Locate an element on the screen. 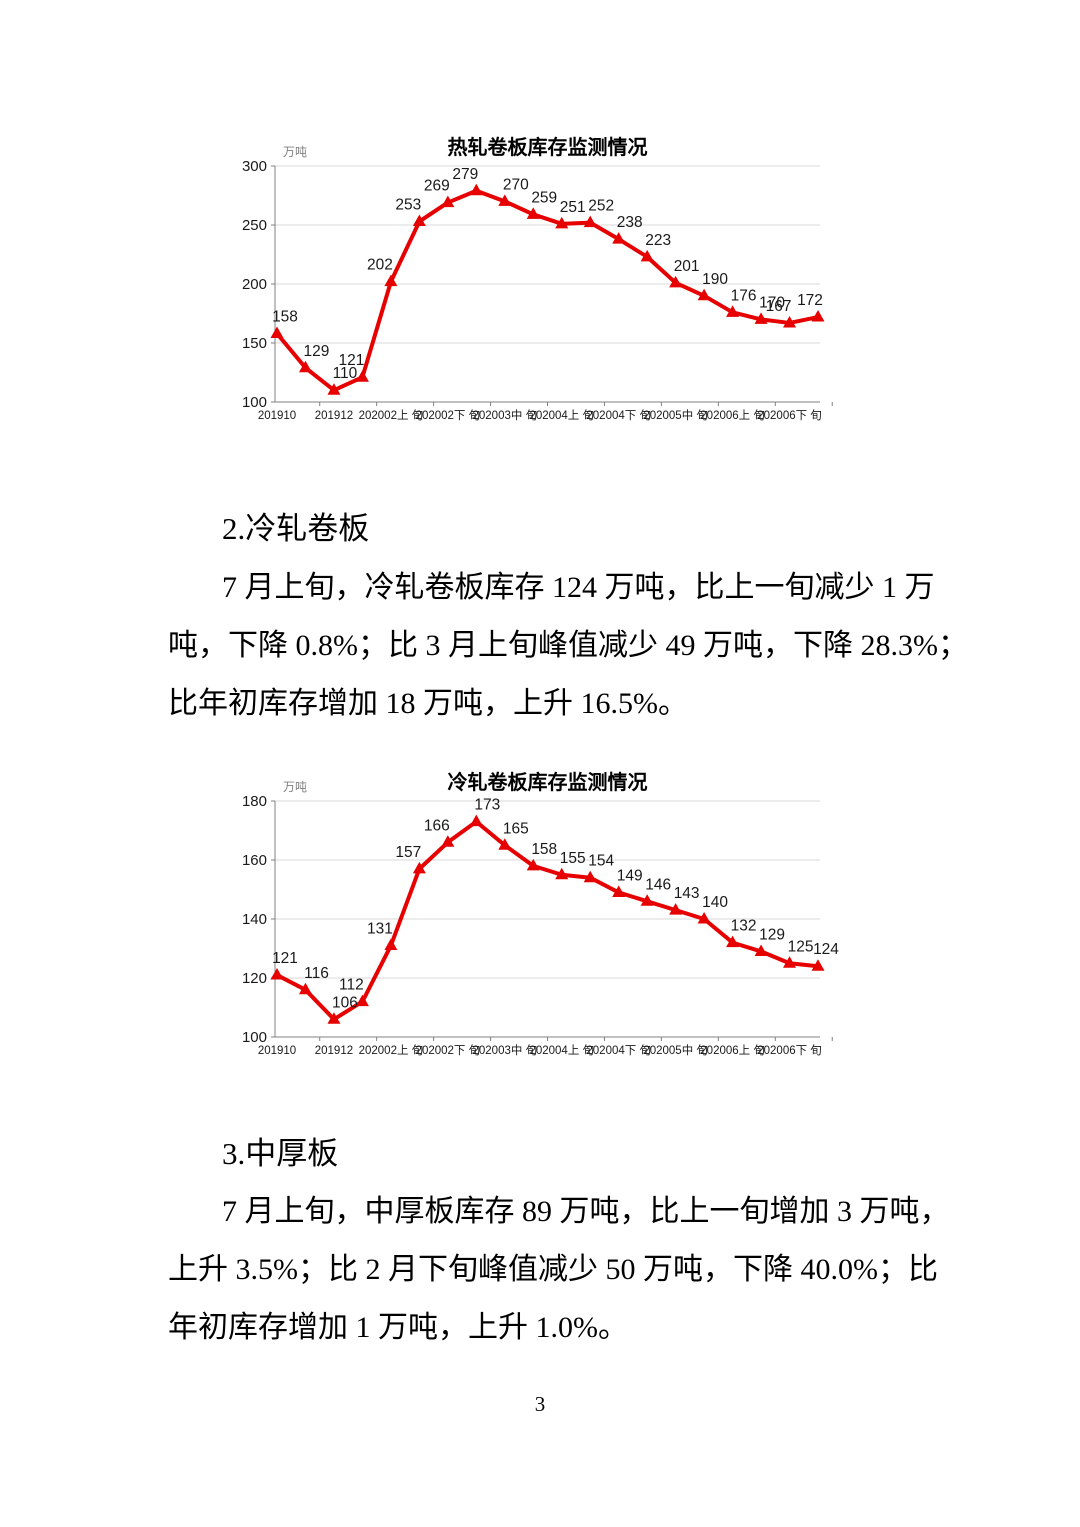  section-3-heading: 3.中厚板 is located at coordinates (280, 1153).